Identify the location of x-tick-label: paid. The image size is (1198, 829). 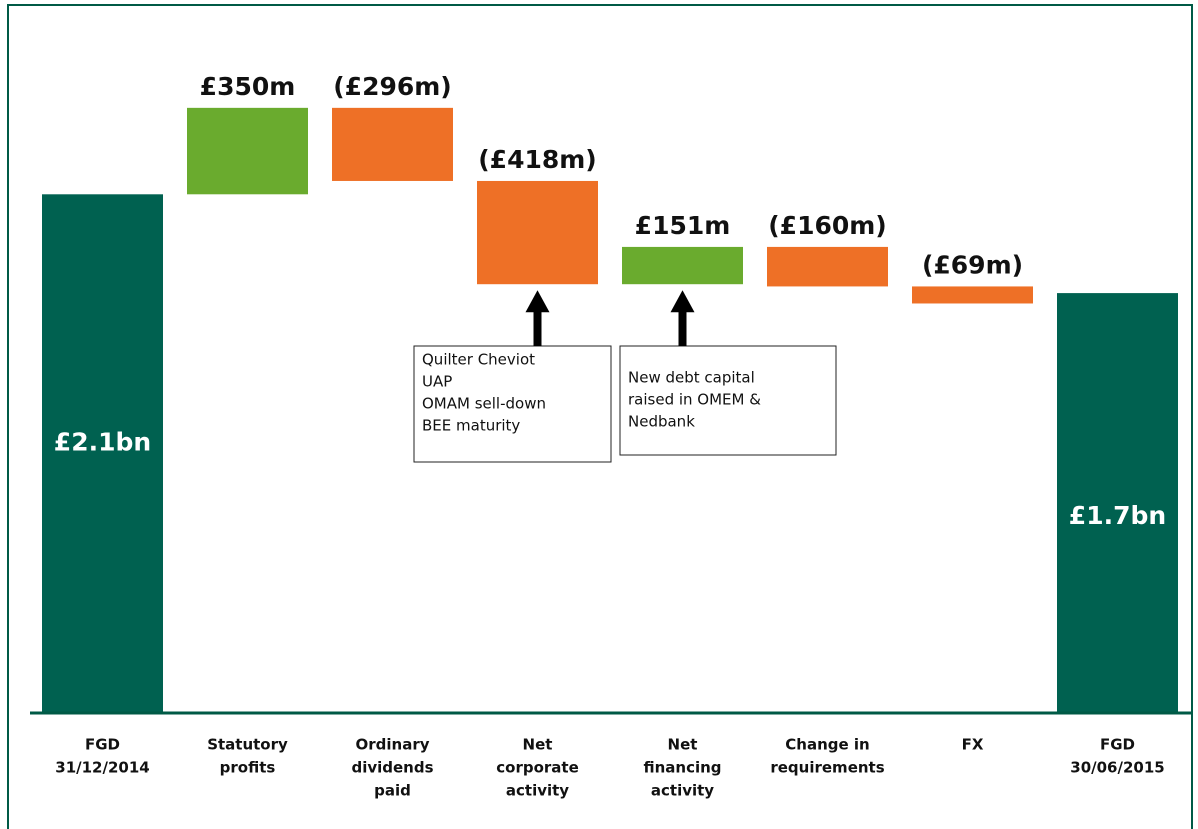
(392, 791).